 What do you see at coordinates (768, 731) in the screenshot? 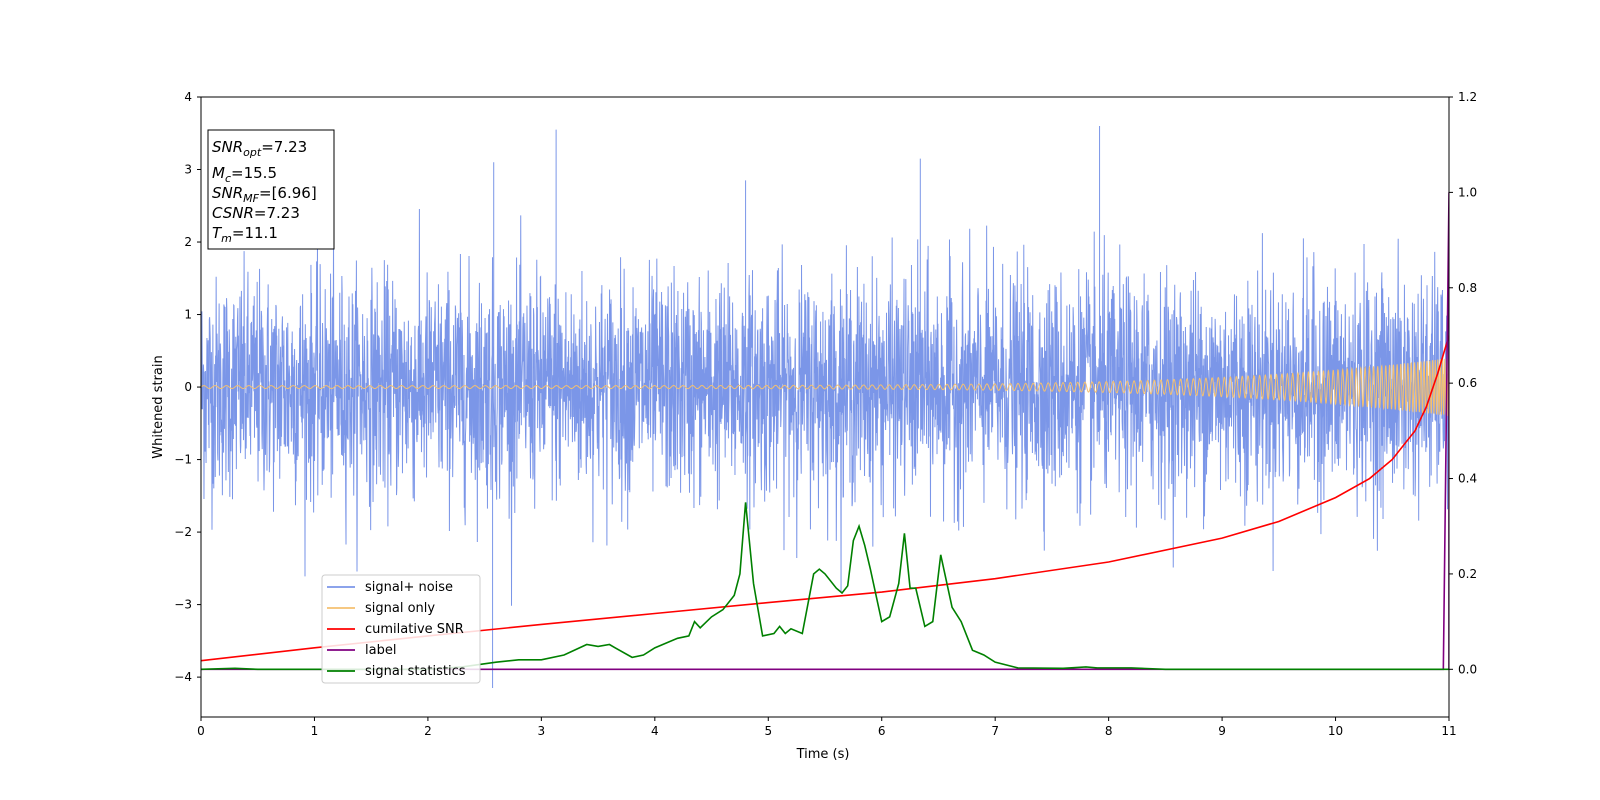
I see `x-tick-label: 5` at bounding box center [768, 731].